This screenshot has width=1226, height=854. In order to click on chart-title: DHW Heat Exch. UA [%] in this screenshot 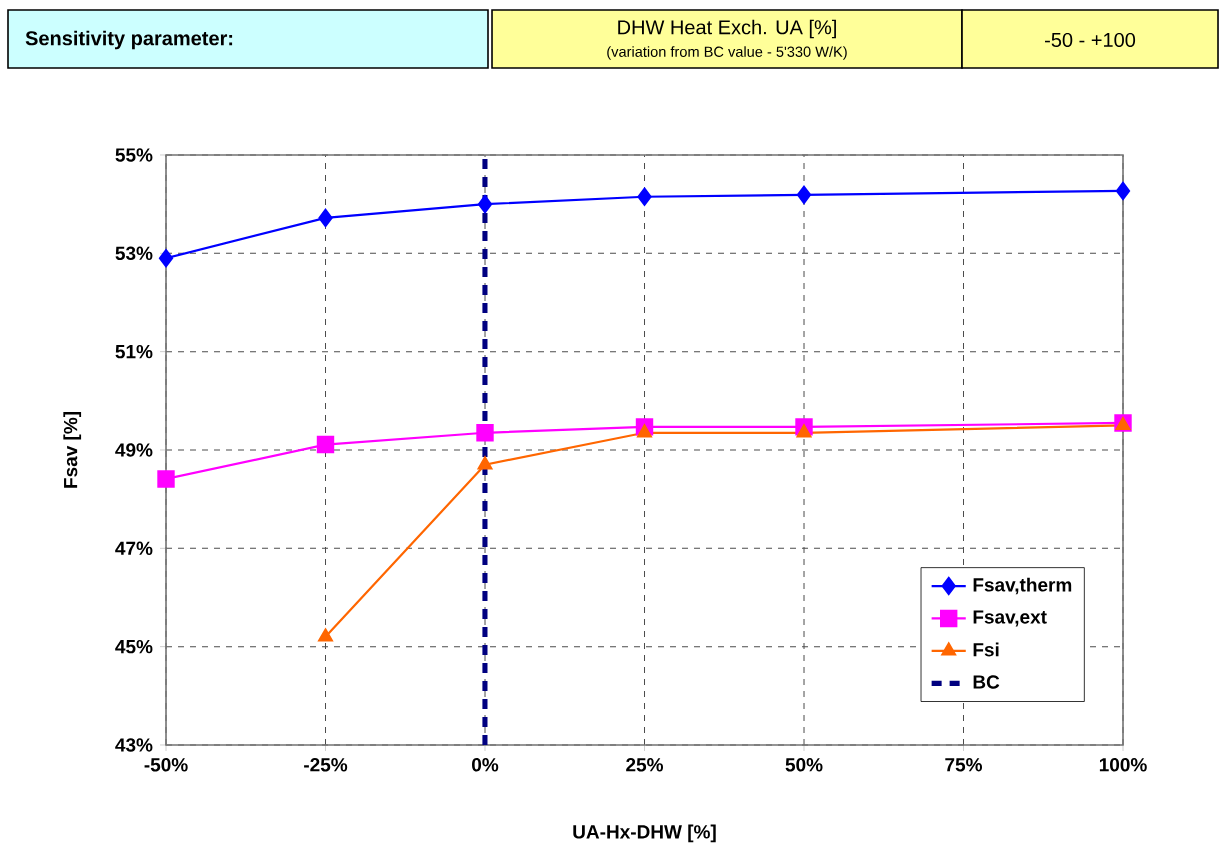, I will do `click(727, 29)`.